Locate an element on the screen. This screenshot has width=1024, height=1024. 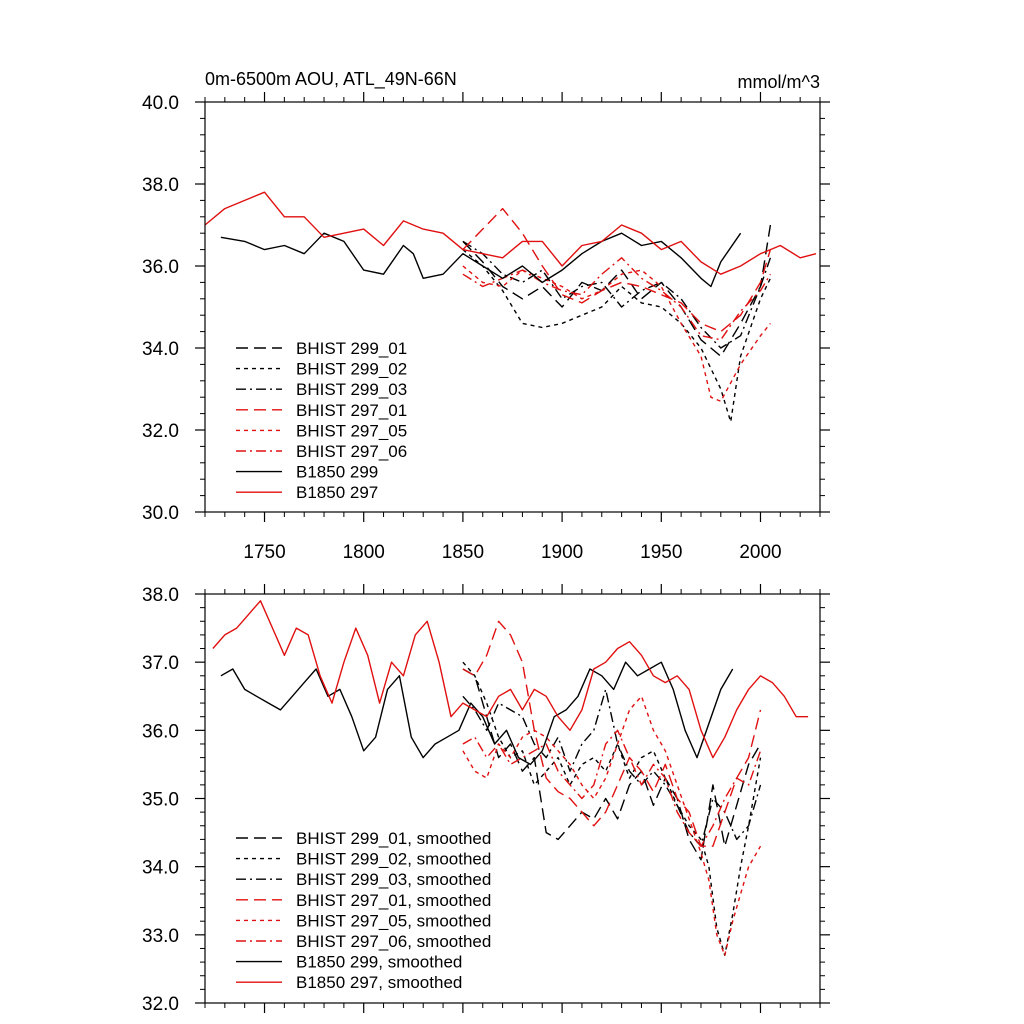
x-tick-label-0-5: 2000 is located at coordinates (760, 552).